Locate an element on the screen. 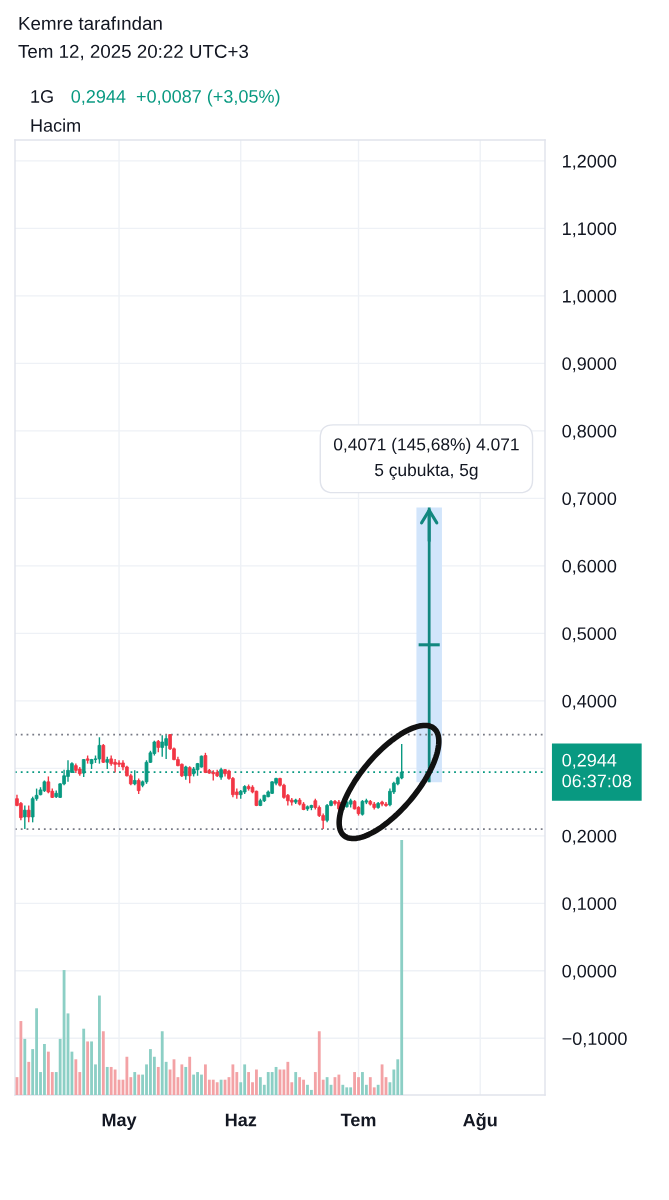  ref-line-label: 0,2944 06:37:08 is located at coordinates (597, 770).